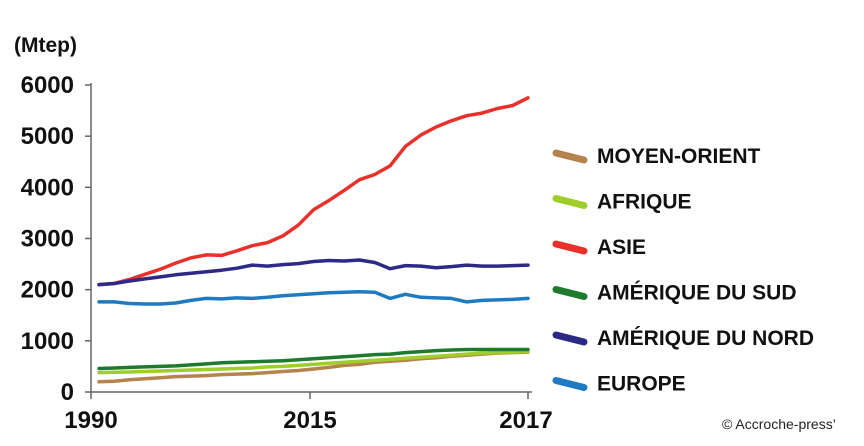 This screenshot has height=446, width=864. What do you see at coordinates (47, 136) in the screenshot?
I see `y-tick-label: 5000` at bounding box center [47, 136].